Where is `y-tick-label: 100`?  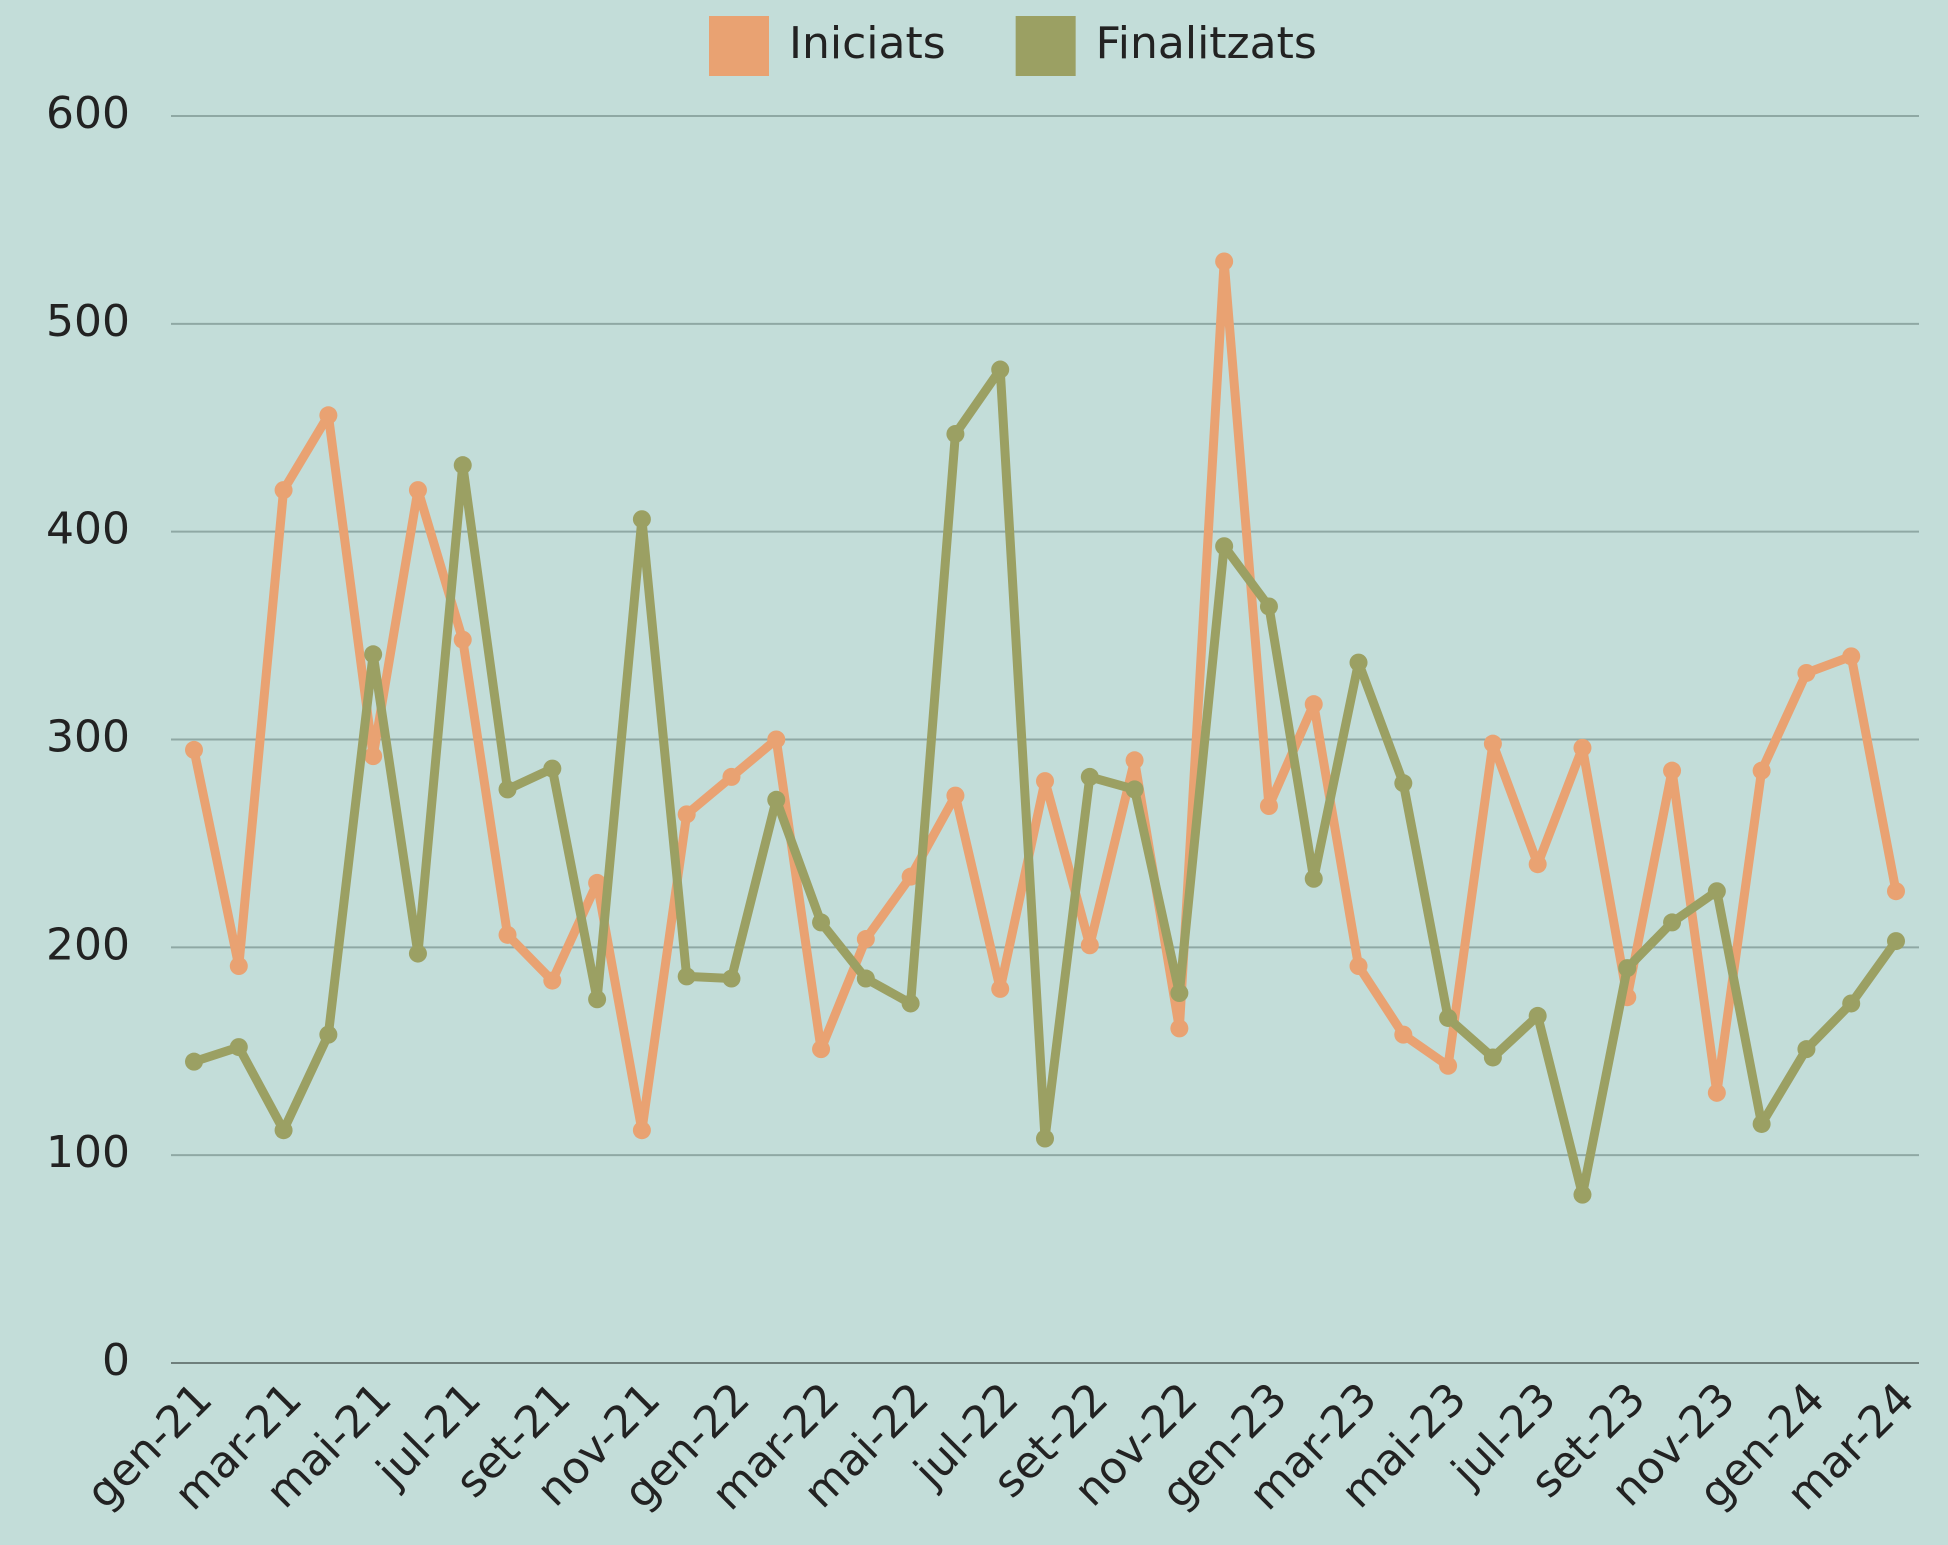
y-tick-label: 100 is located at coordinates (88, 1152).